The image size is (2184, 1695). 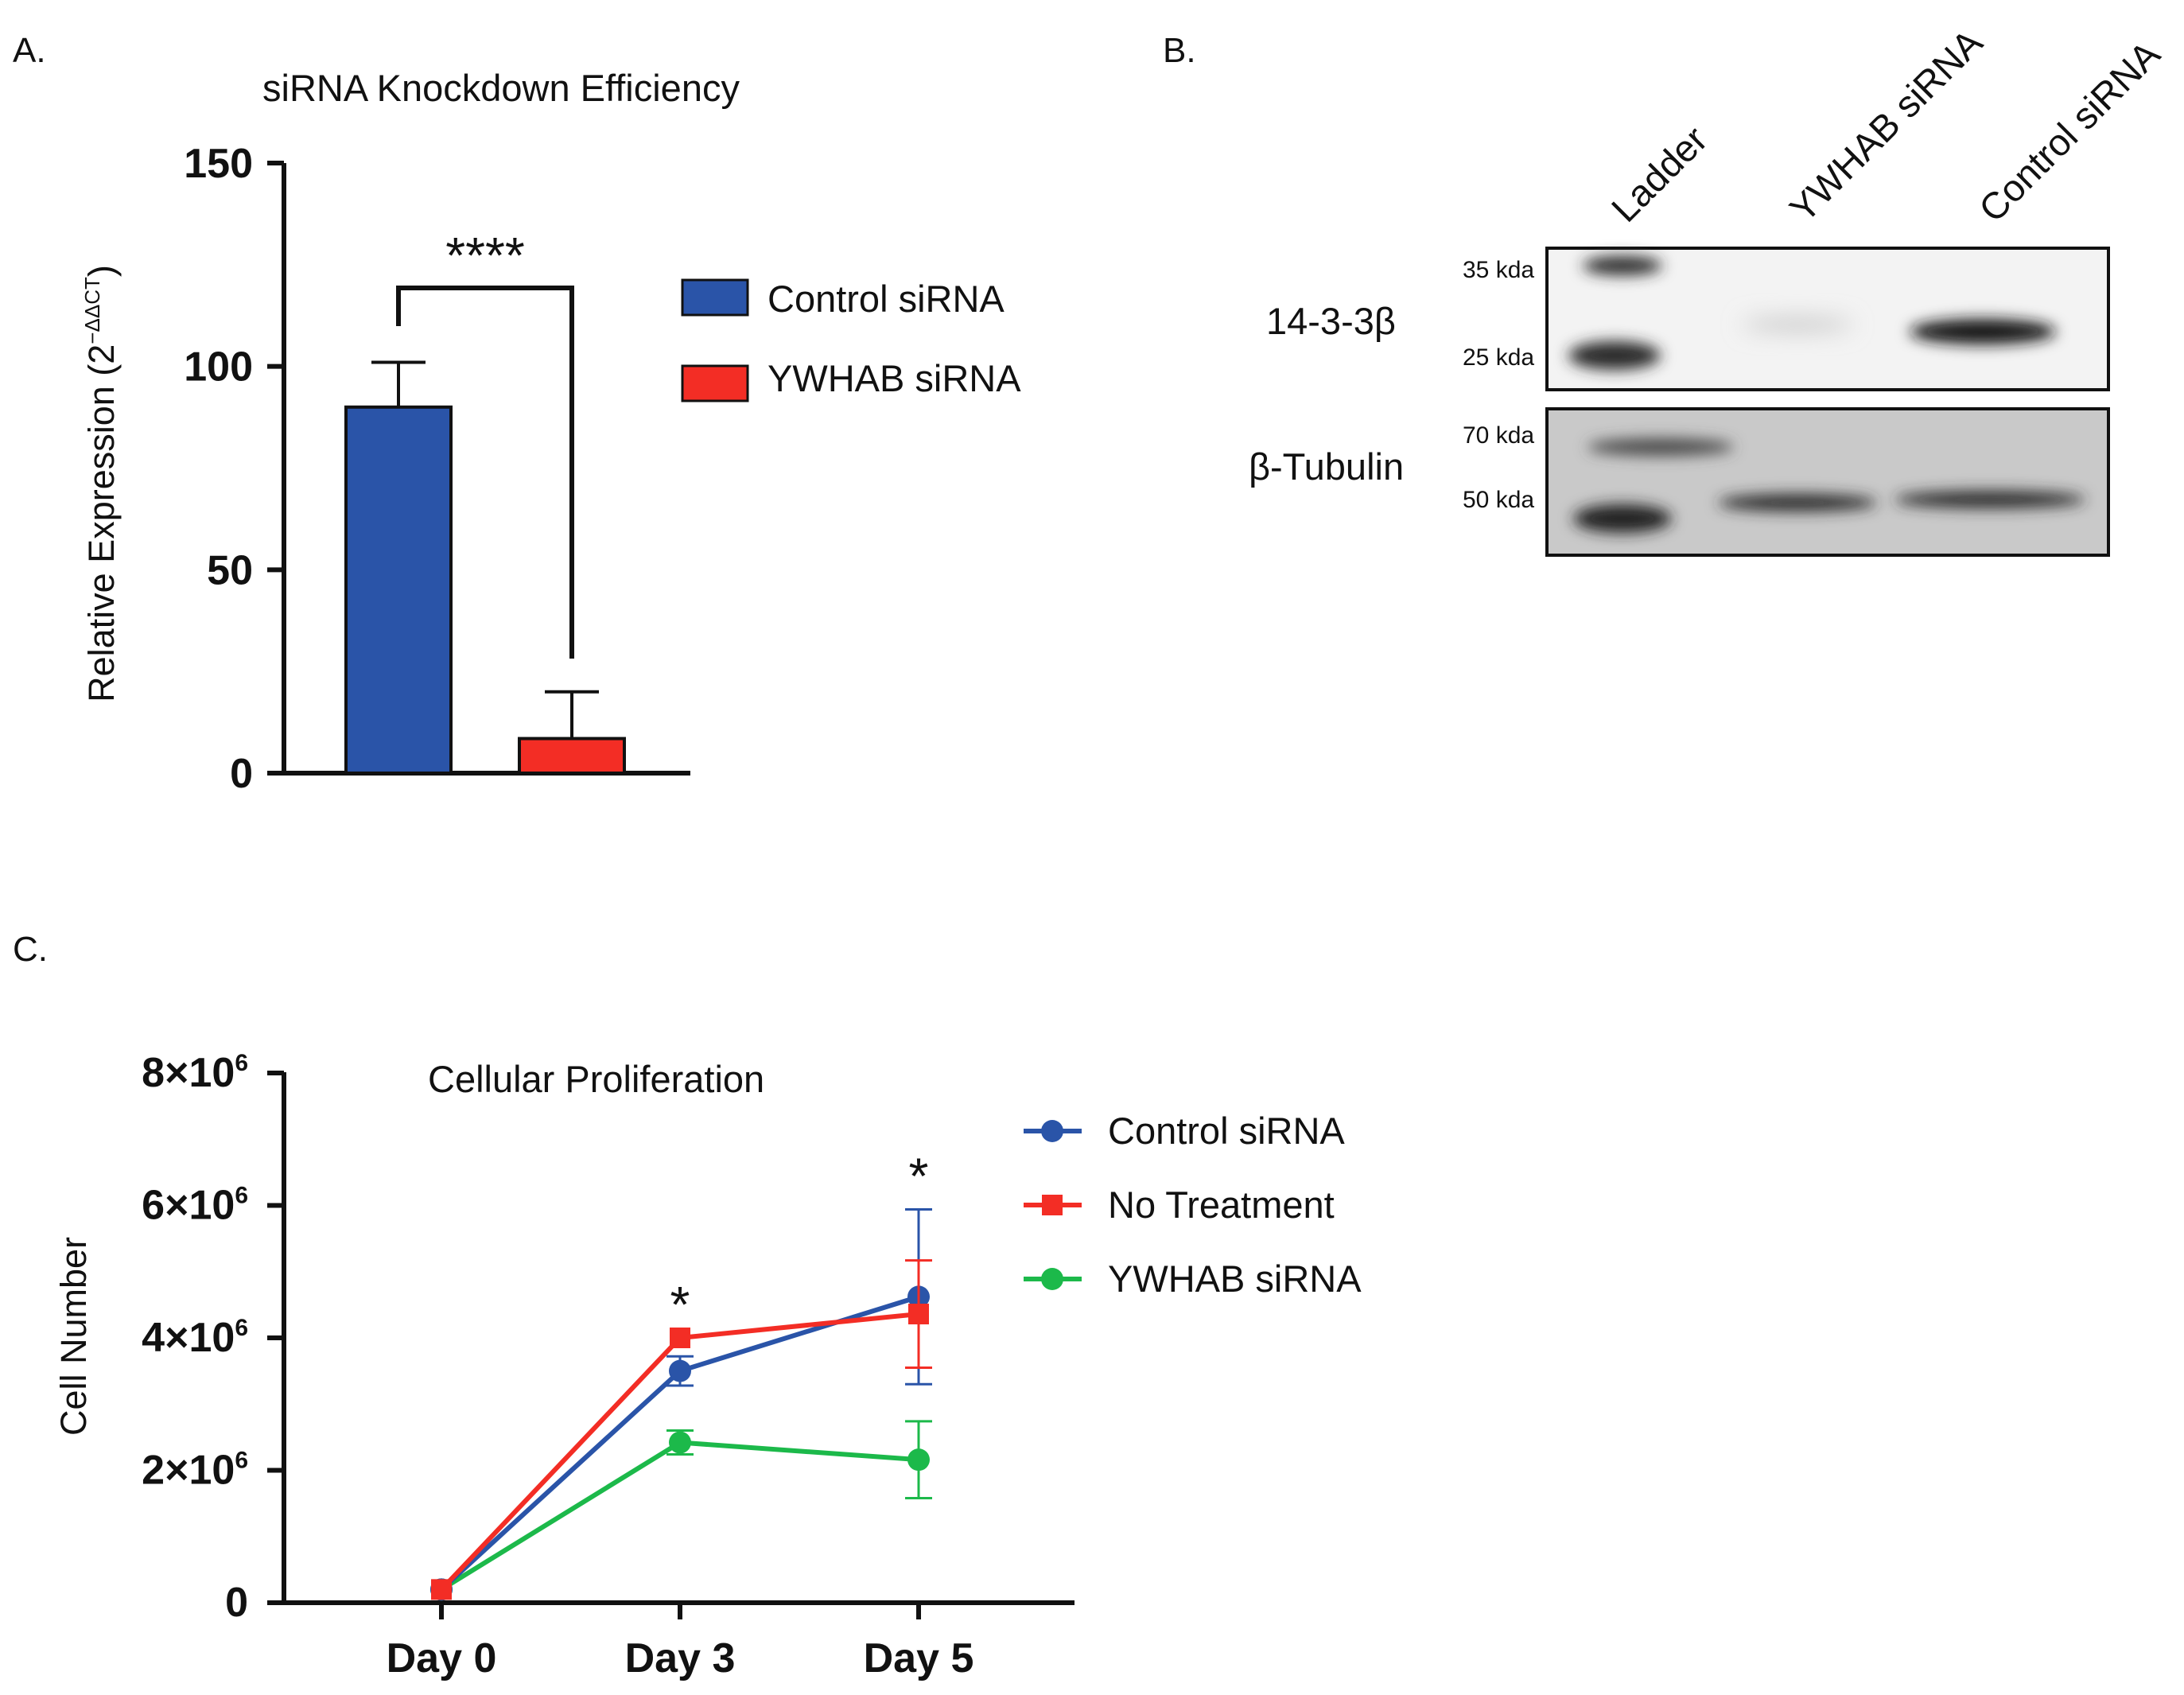 I want to click on blot-membrane-14-3-3b, so click(x=1827, y=319).